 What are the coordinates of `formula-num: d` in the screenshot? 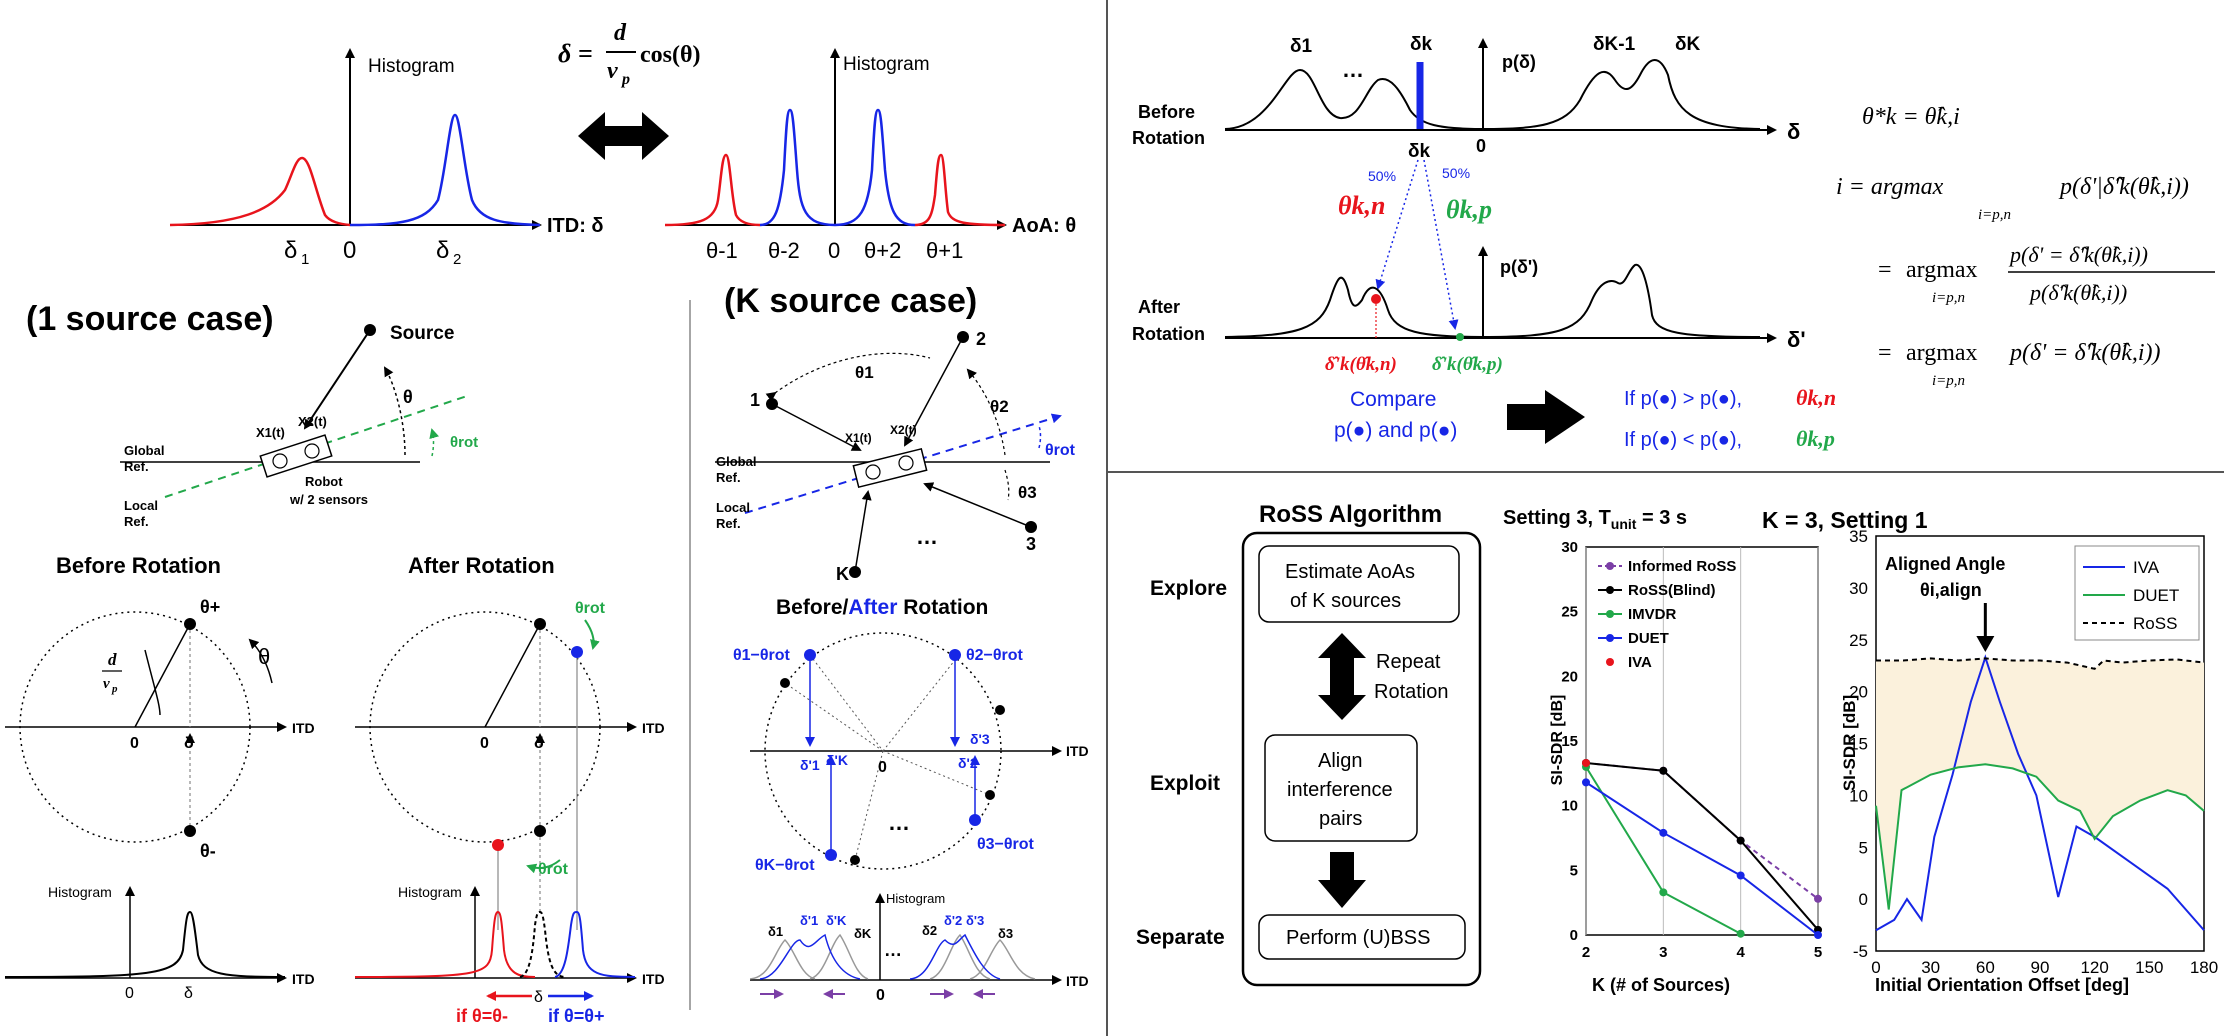 It's located at (620, 33).